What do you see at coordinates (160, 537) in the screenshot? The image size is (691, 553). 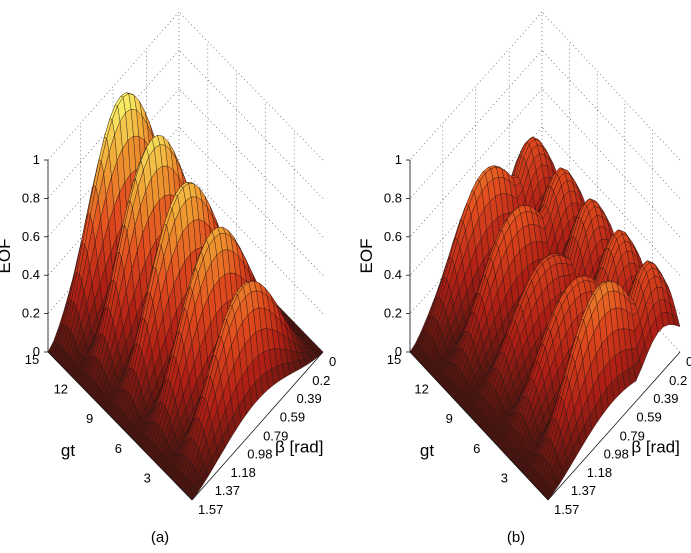 I see `panel-caption: (a)` at bounding box center [160, 537].